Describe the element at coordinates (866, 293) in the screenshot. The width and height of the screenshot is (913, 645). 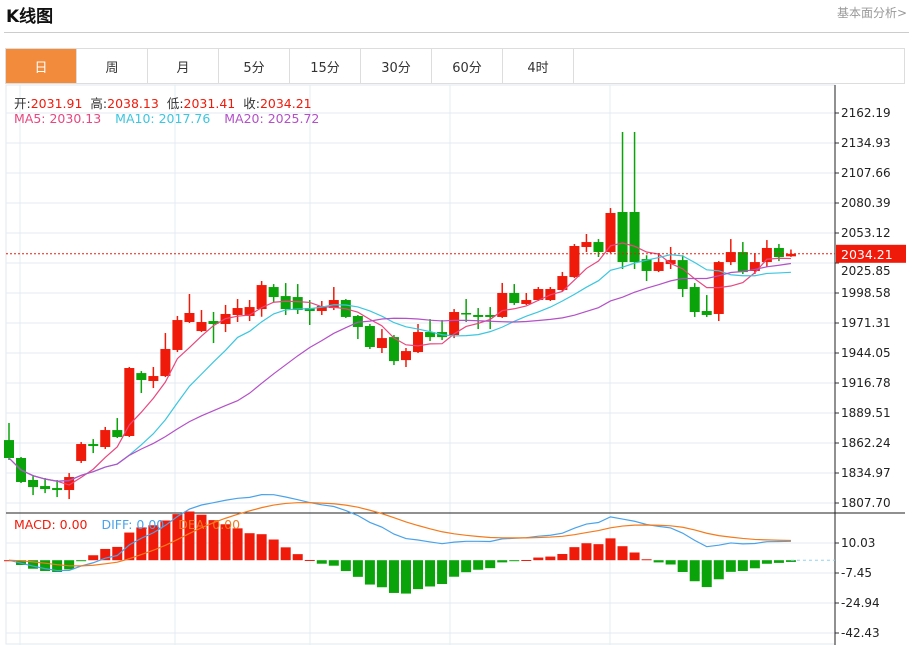
I see `price-tick-label: 1998.58` at that location.